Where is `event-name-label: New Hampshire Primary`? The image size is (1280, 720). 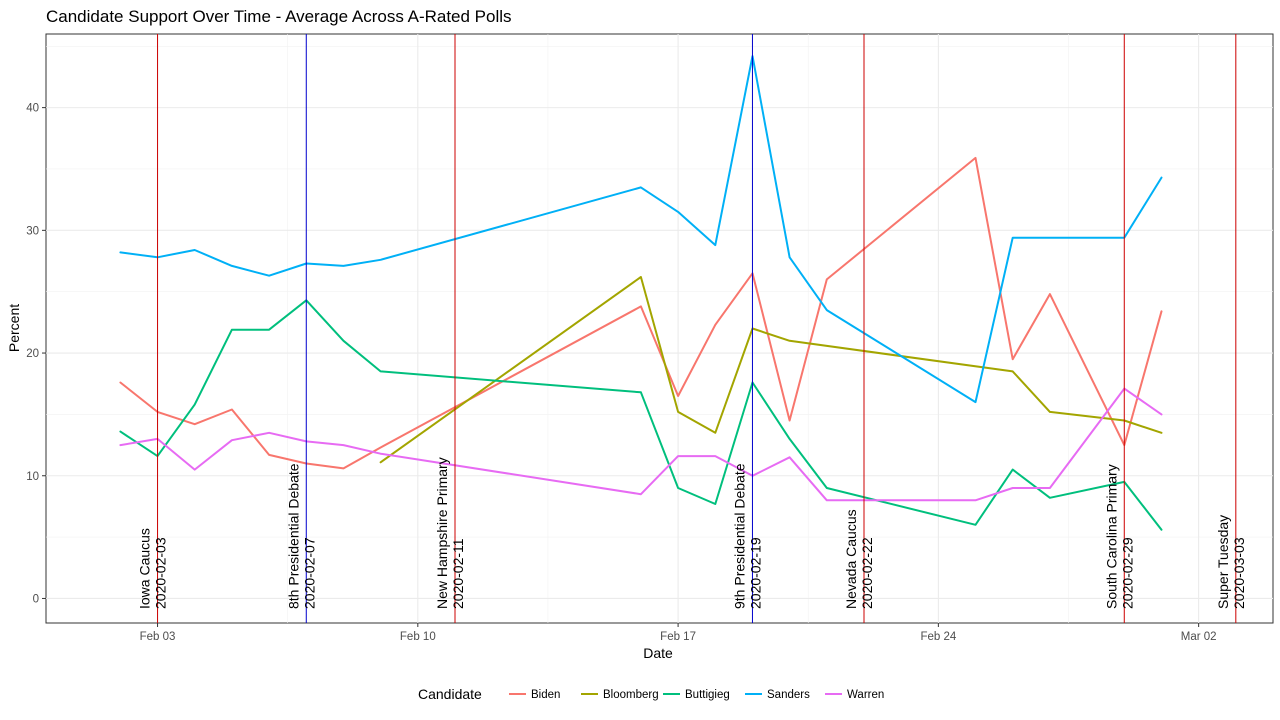
event-name-label: New Hampshire Primary is located at coordinates (442, 533).